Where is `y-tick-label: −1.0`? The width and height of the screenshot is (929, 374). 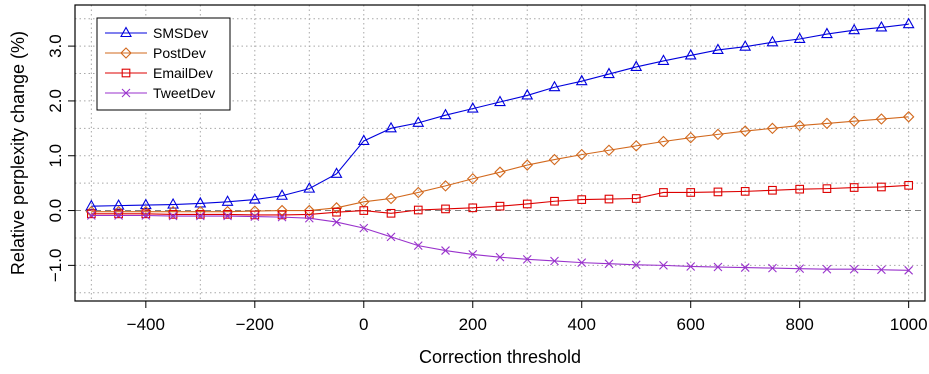
y-tick-label: −1.0 is located at coordinates (55, 266).